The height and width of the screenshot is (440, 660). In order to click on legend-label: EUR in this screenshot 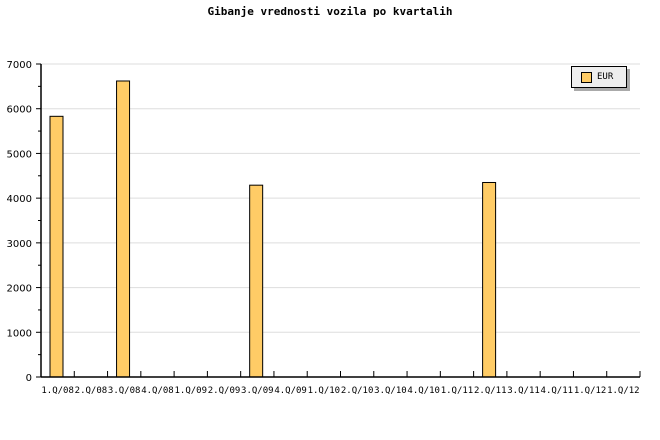, I will do `click(605, 77)`.